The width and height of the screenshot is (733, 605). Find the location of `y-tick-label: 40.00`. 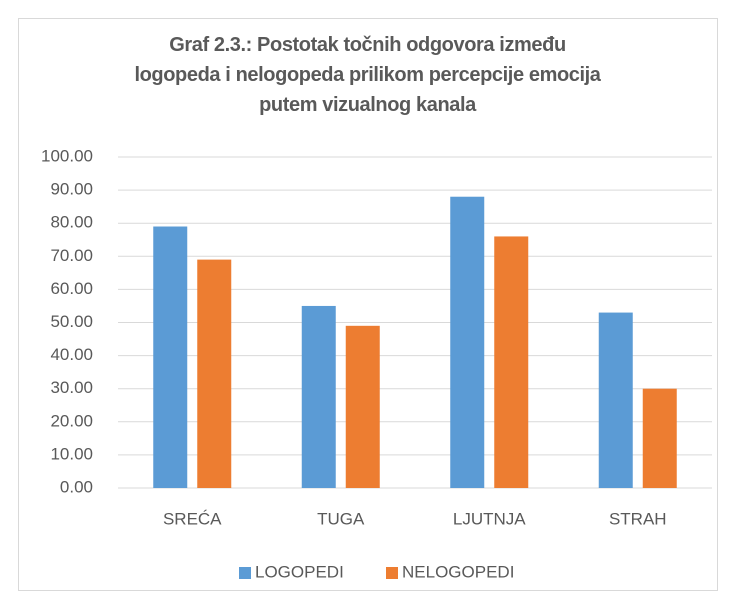

y-tick-label: 40.00 is located at coordinates (71, 354).